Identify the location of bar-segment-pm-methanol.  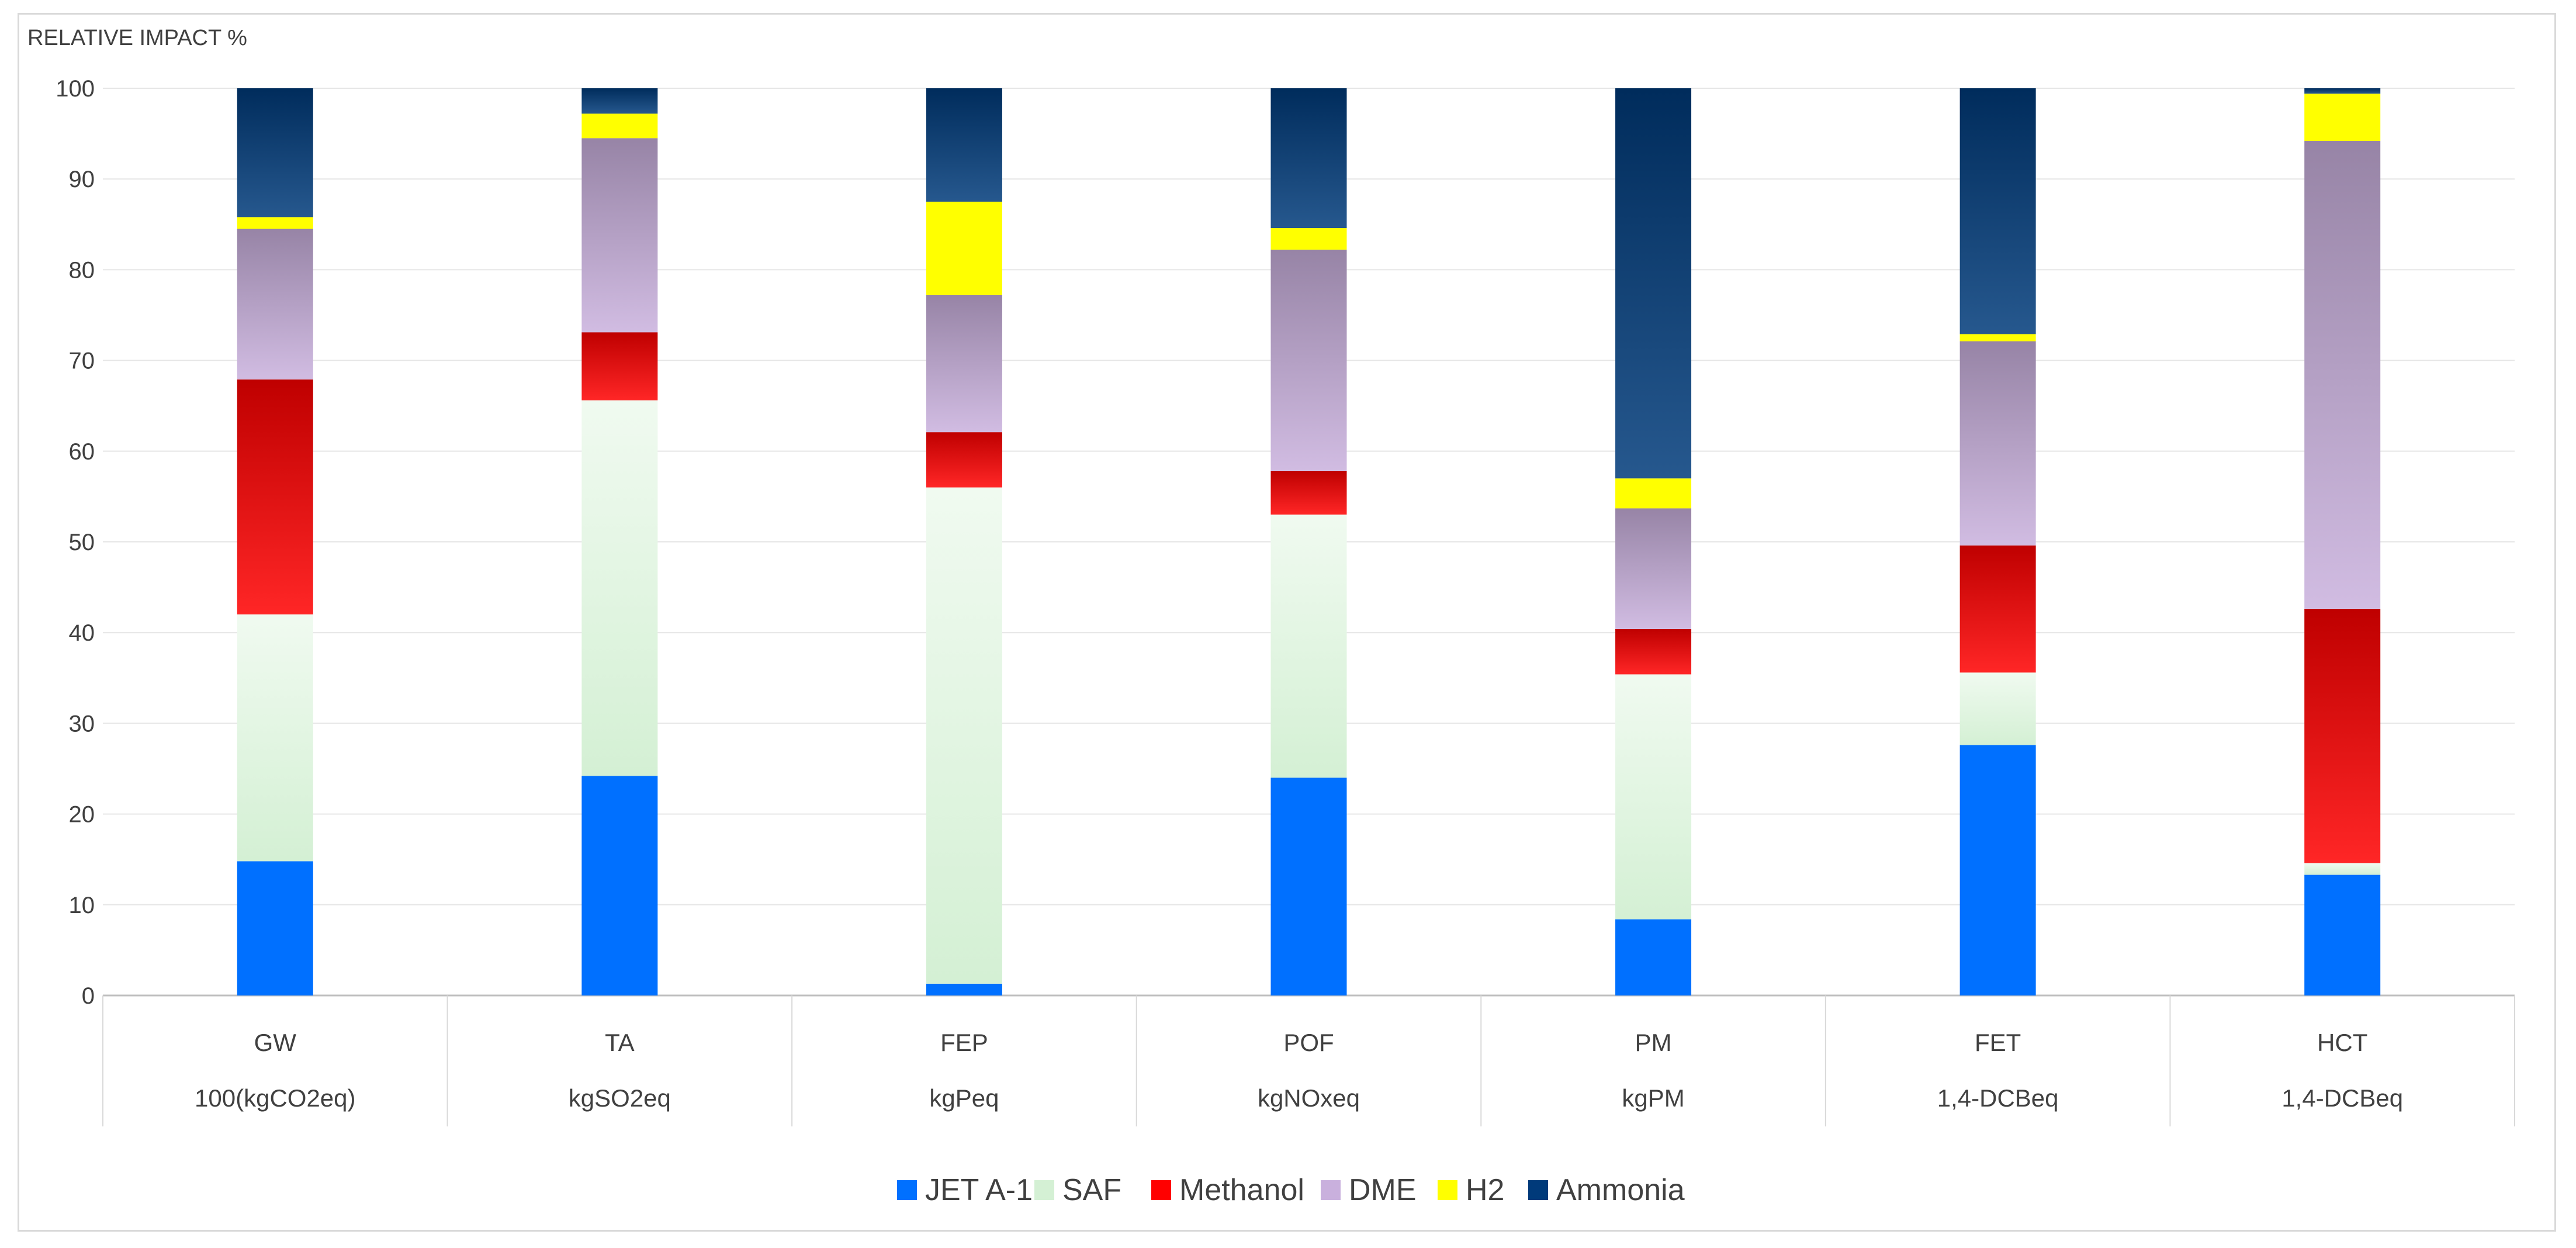
(1654, 651).